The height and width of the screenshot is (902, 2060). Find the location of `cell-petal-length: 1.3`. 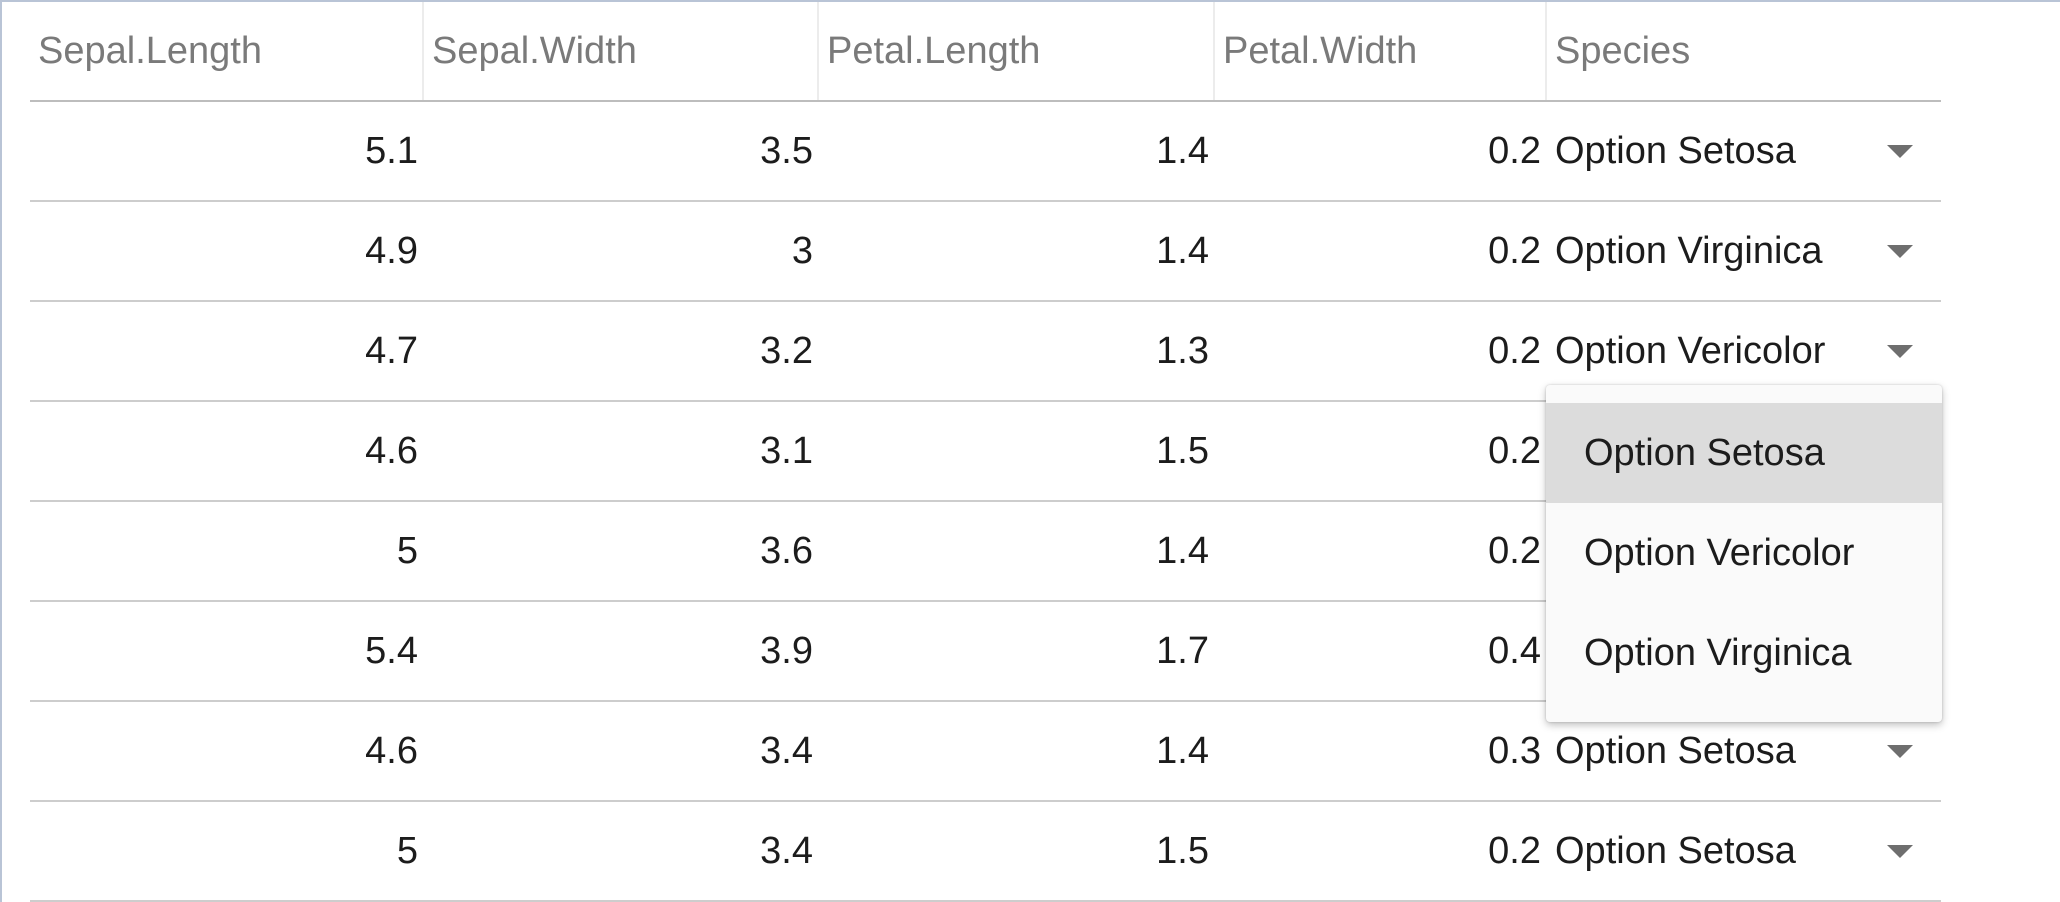

cell-petal-length: 1.3 is located at coordinates (1182, 350).